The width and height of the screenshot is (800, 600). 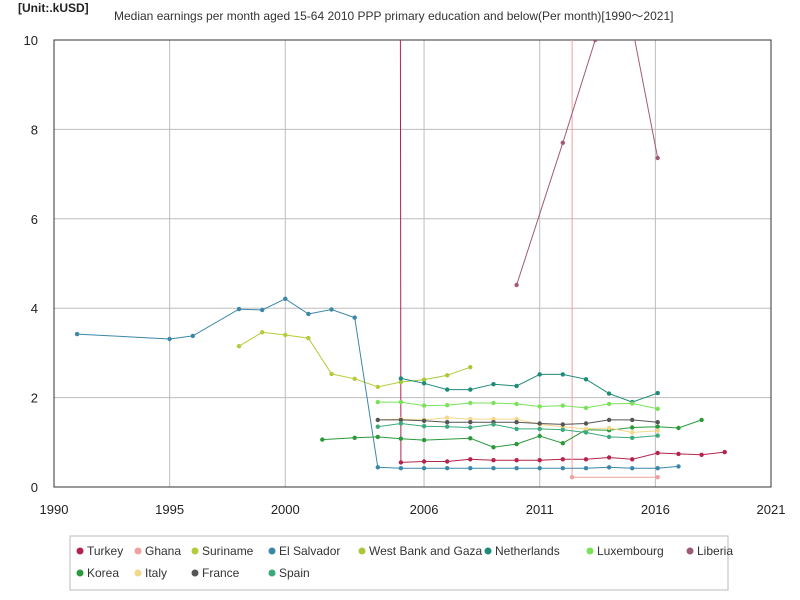 What do you see at coordinates (630, 551) in the screenshot?
I see `legend-label: Luxembourg` at bounding box center [630, 551].